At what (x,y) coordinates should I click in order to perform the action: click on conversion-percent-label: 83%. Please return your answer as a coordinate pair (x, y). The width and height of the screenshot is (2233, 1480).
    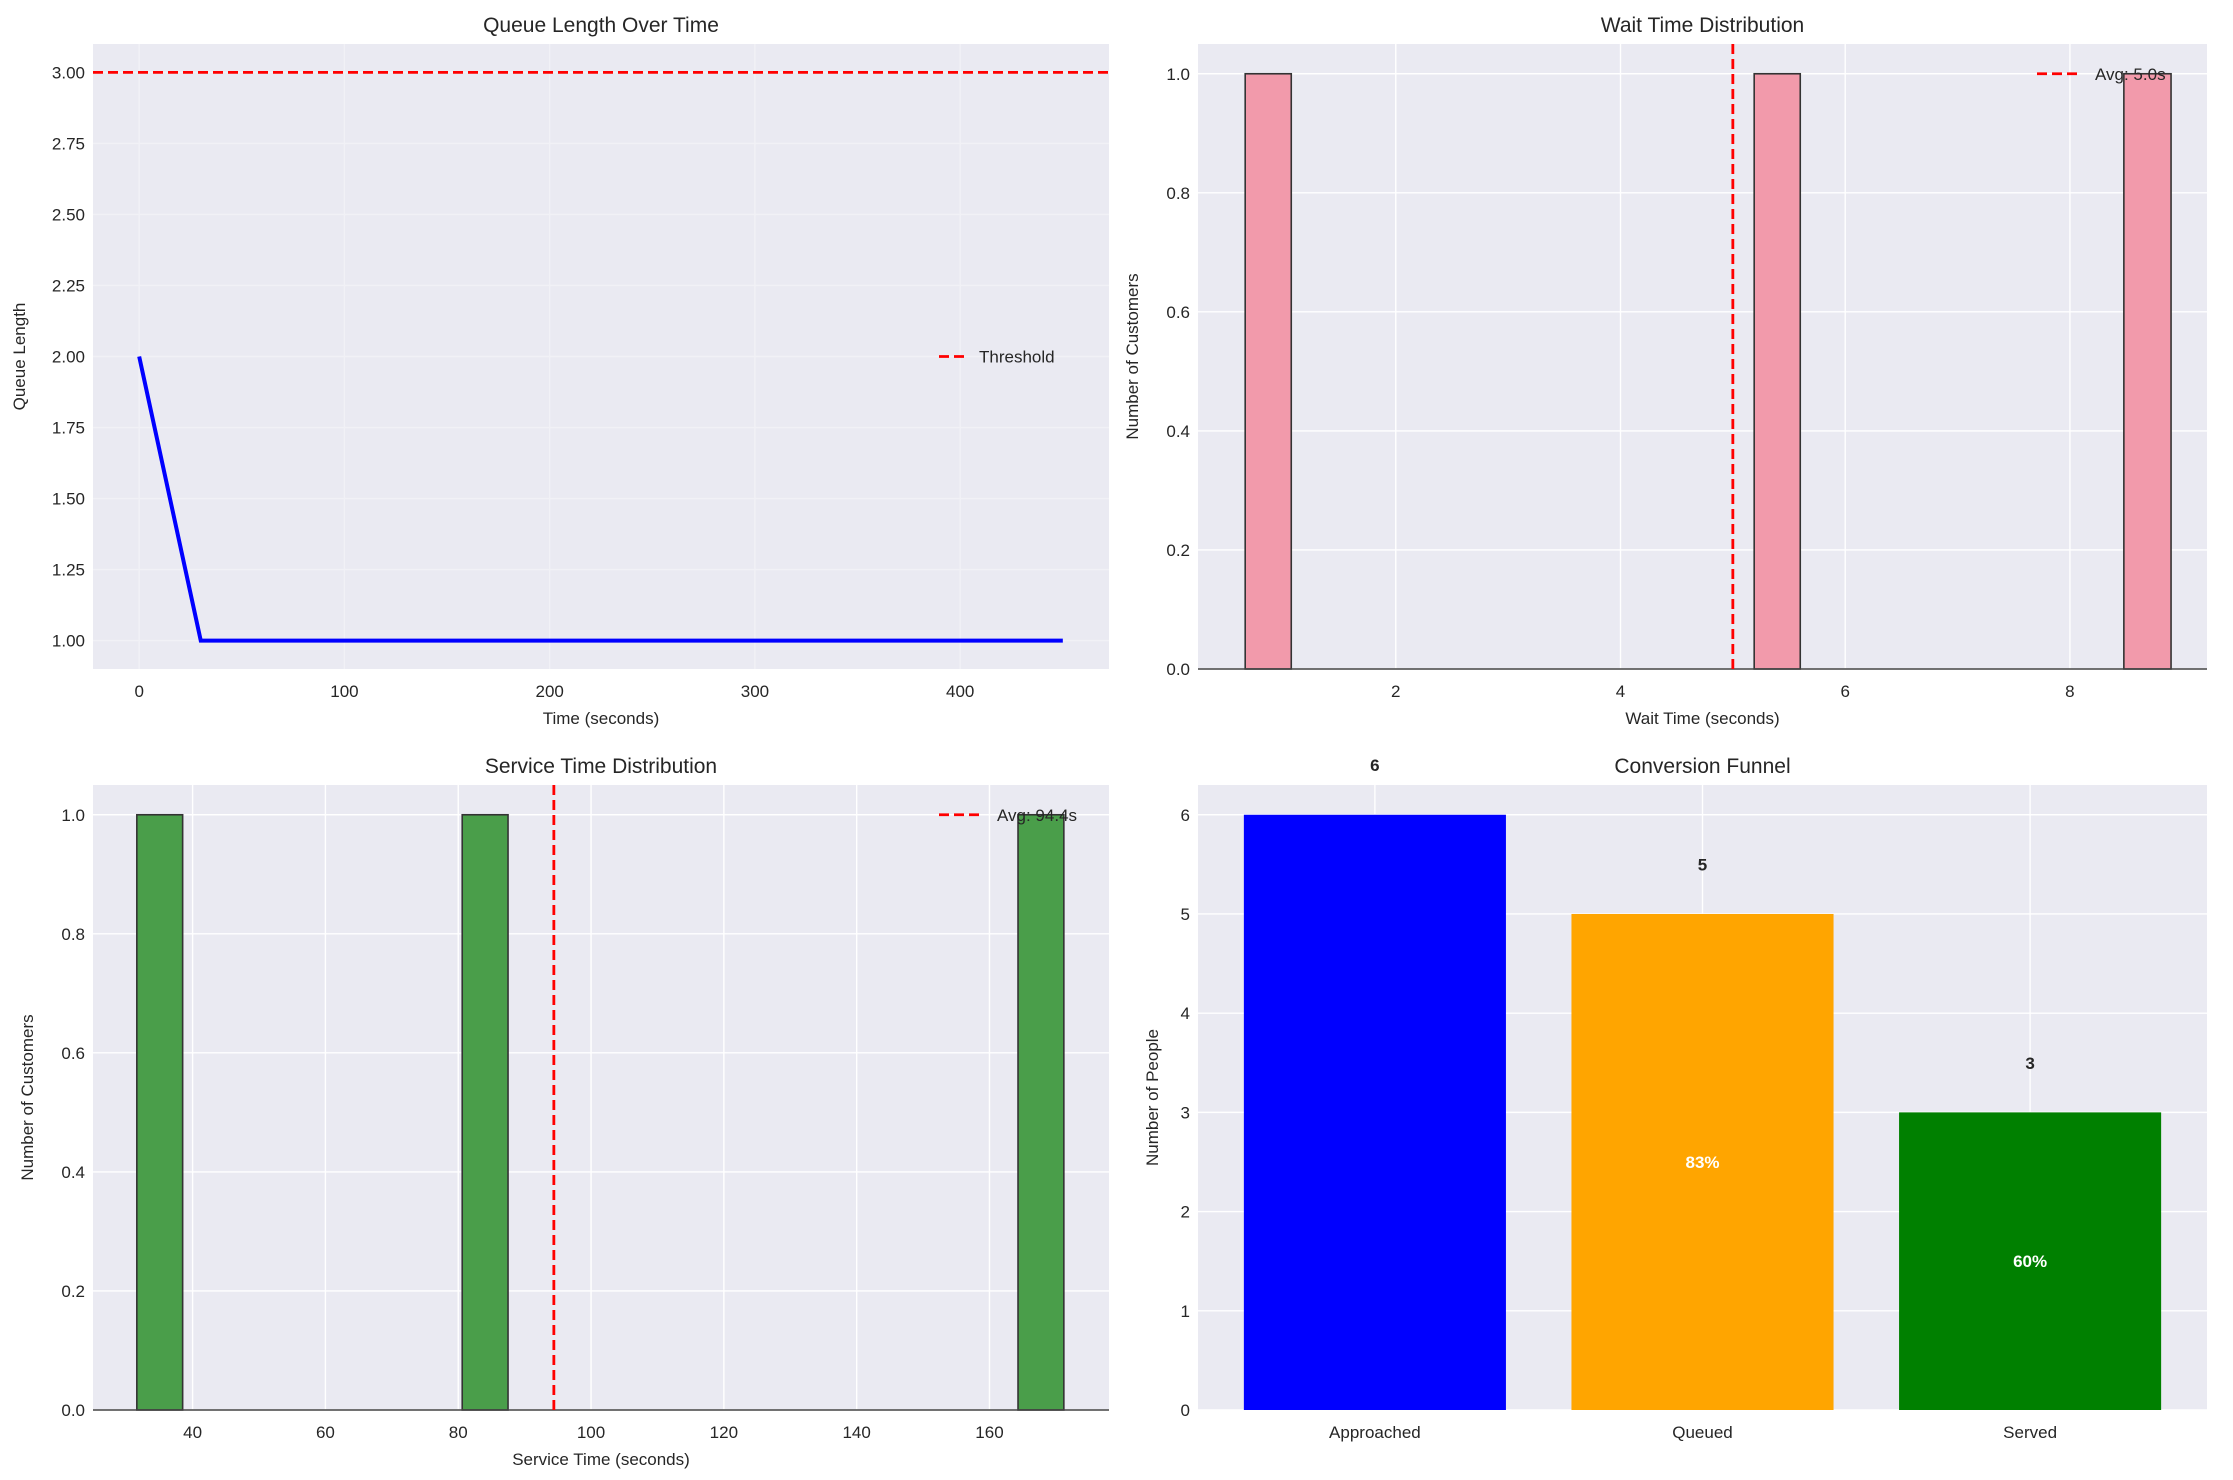
    Looking at the image, I should click on (1702, 1162).